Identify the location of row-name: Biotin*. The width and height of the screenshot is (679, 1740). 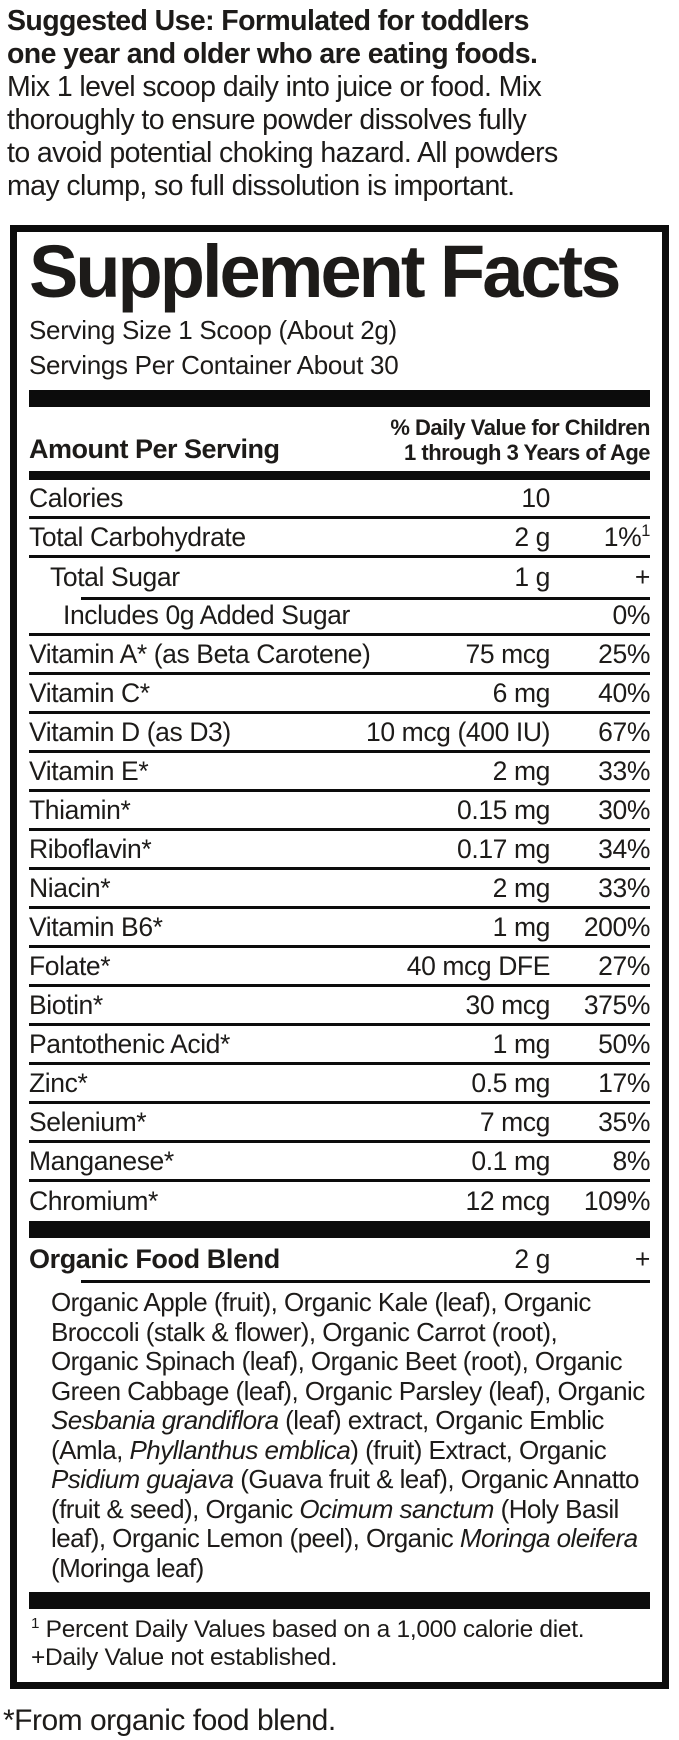
(66, 1004).